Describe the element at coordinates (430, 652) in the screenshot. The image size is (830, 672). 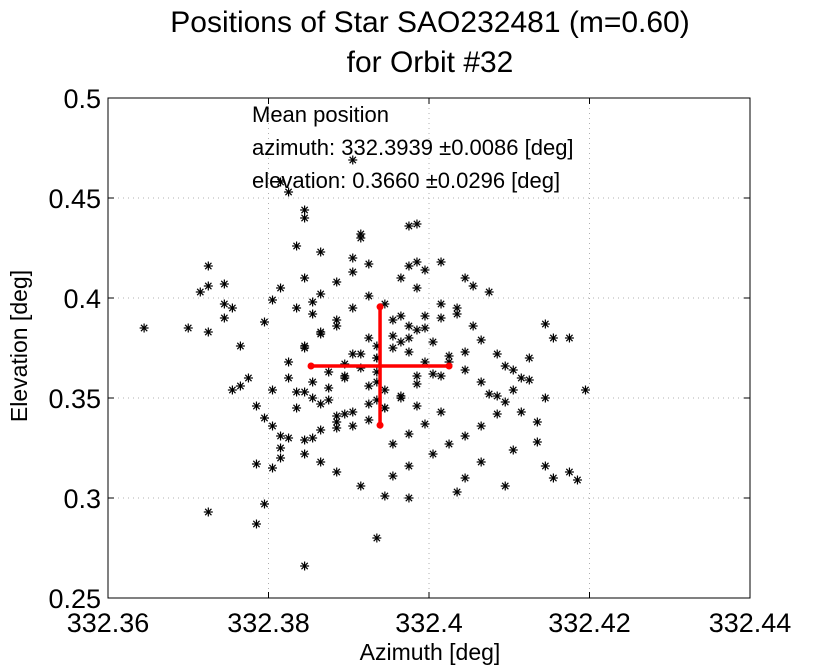
I see `x-axis-label: Azimuth [deg]` at that location.